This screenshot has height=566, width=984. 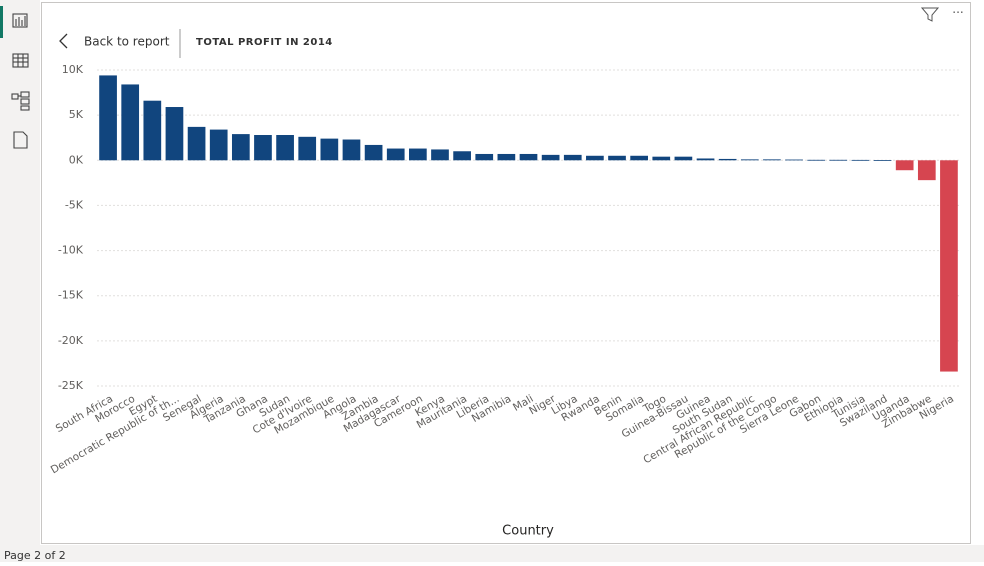 What do you see at coordinates (74, 204) in the screenshot?
I see `y-tick-label: -5K` at bounding box center [74, 204].